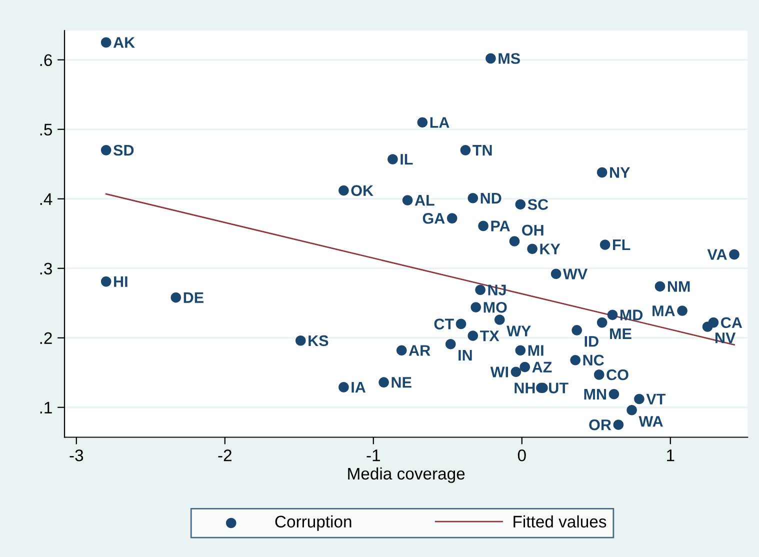 Image resolution: width=759 pixels, height=557 pixels. I want to click on x-tick-label: -2, so click(225, 455).